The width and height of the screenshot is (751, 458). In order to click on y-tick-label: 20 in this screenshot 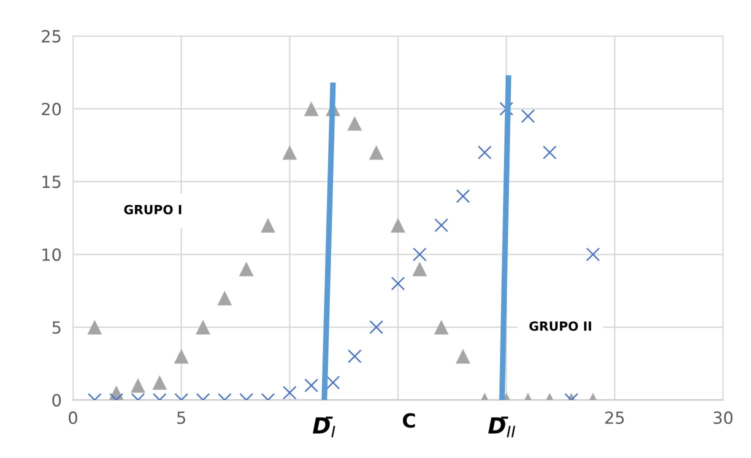, I will do `click(51, 109)`.